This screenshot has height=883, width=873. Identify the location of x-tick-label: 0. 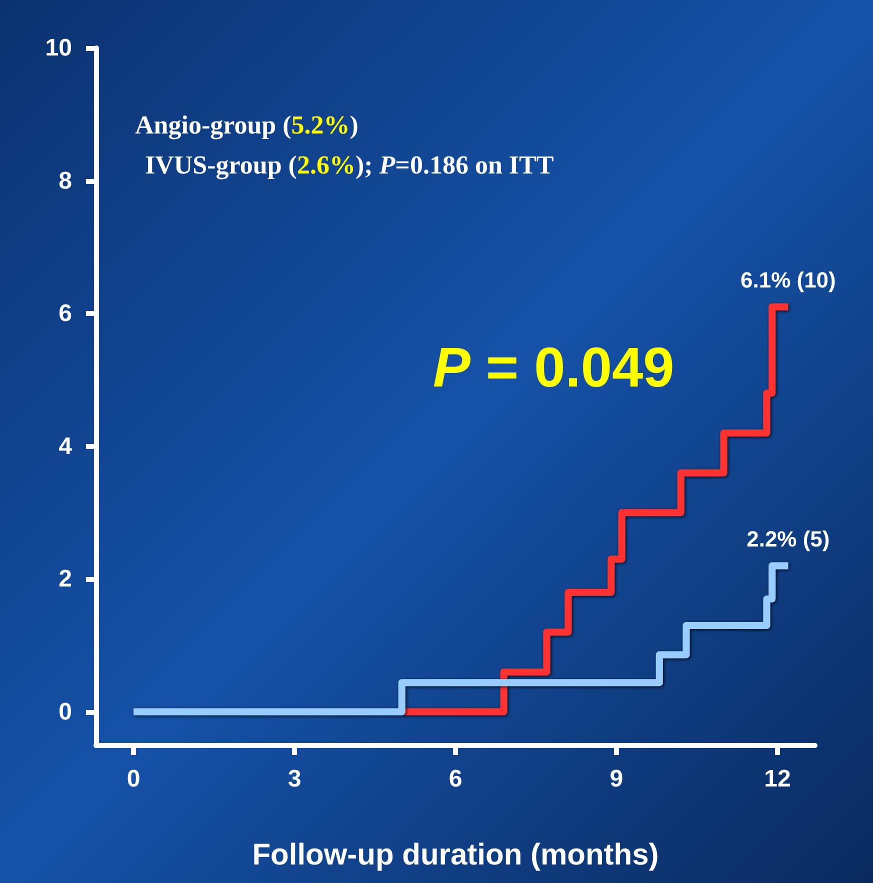
(133, 779).